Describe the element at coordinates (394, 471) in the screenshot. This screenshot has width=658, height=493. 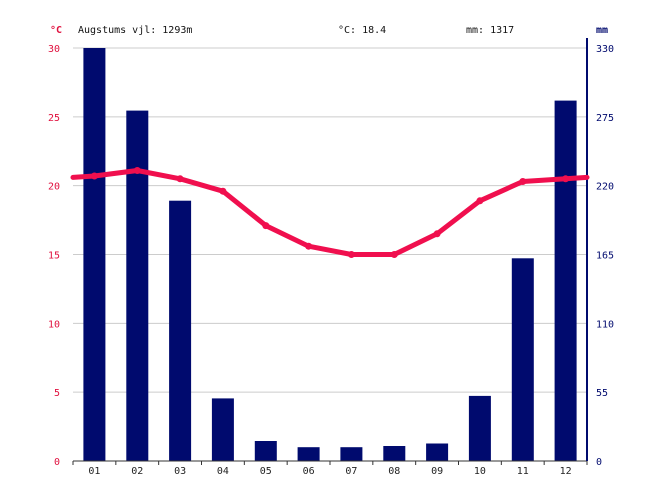
I see `x-axis-tick-label: 08` at that location.